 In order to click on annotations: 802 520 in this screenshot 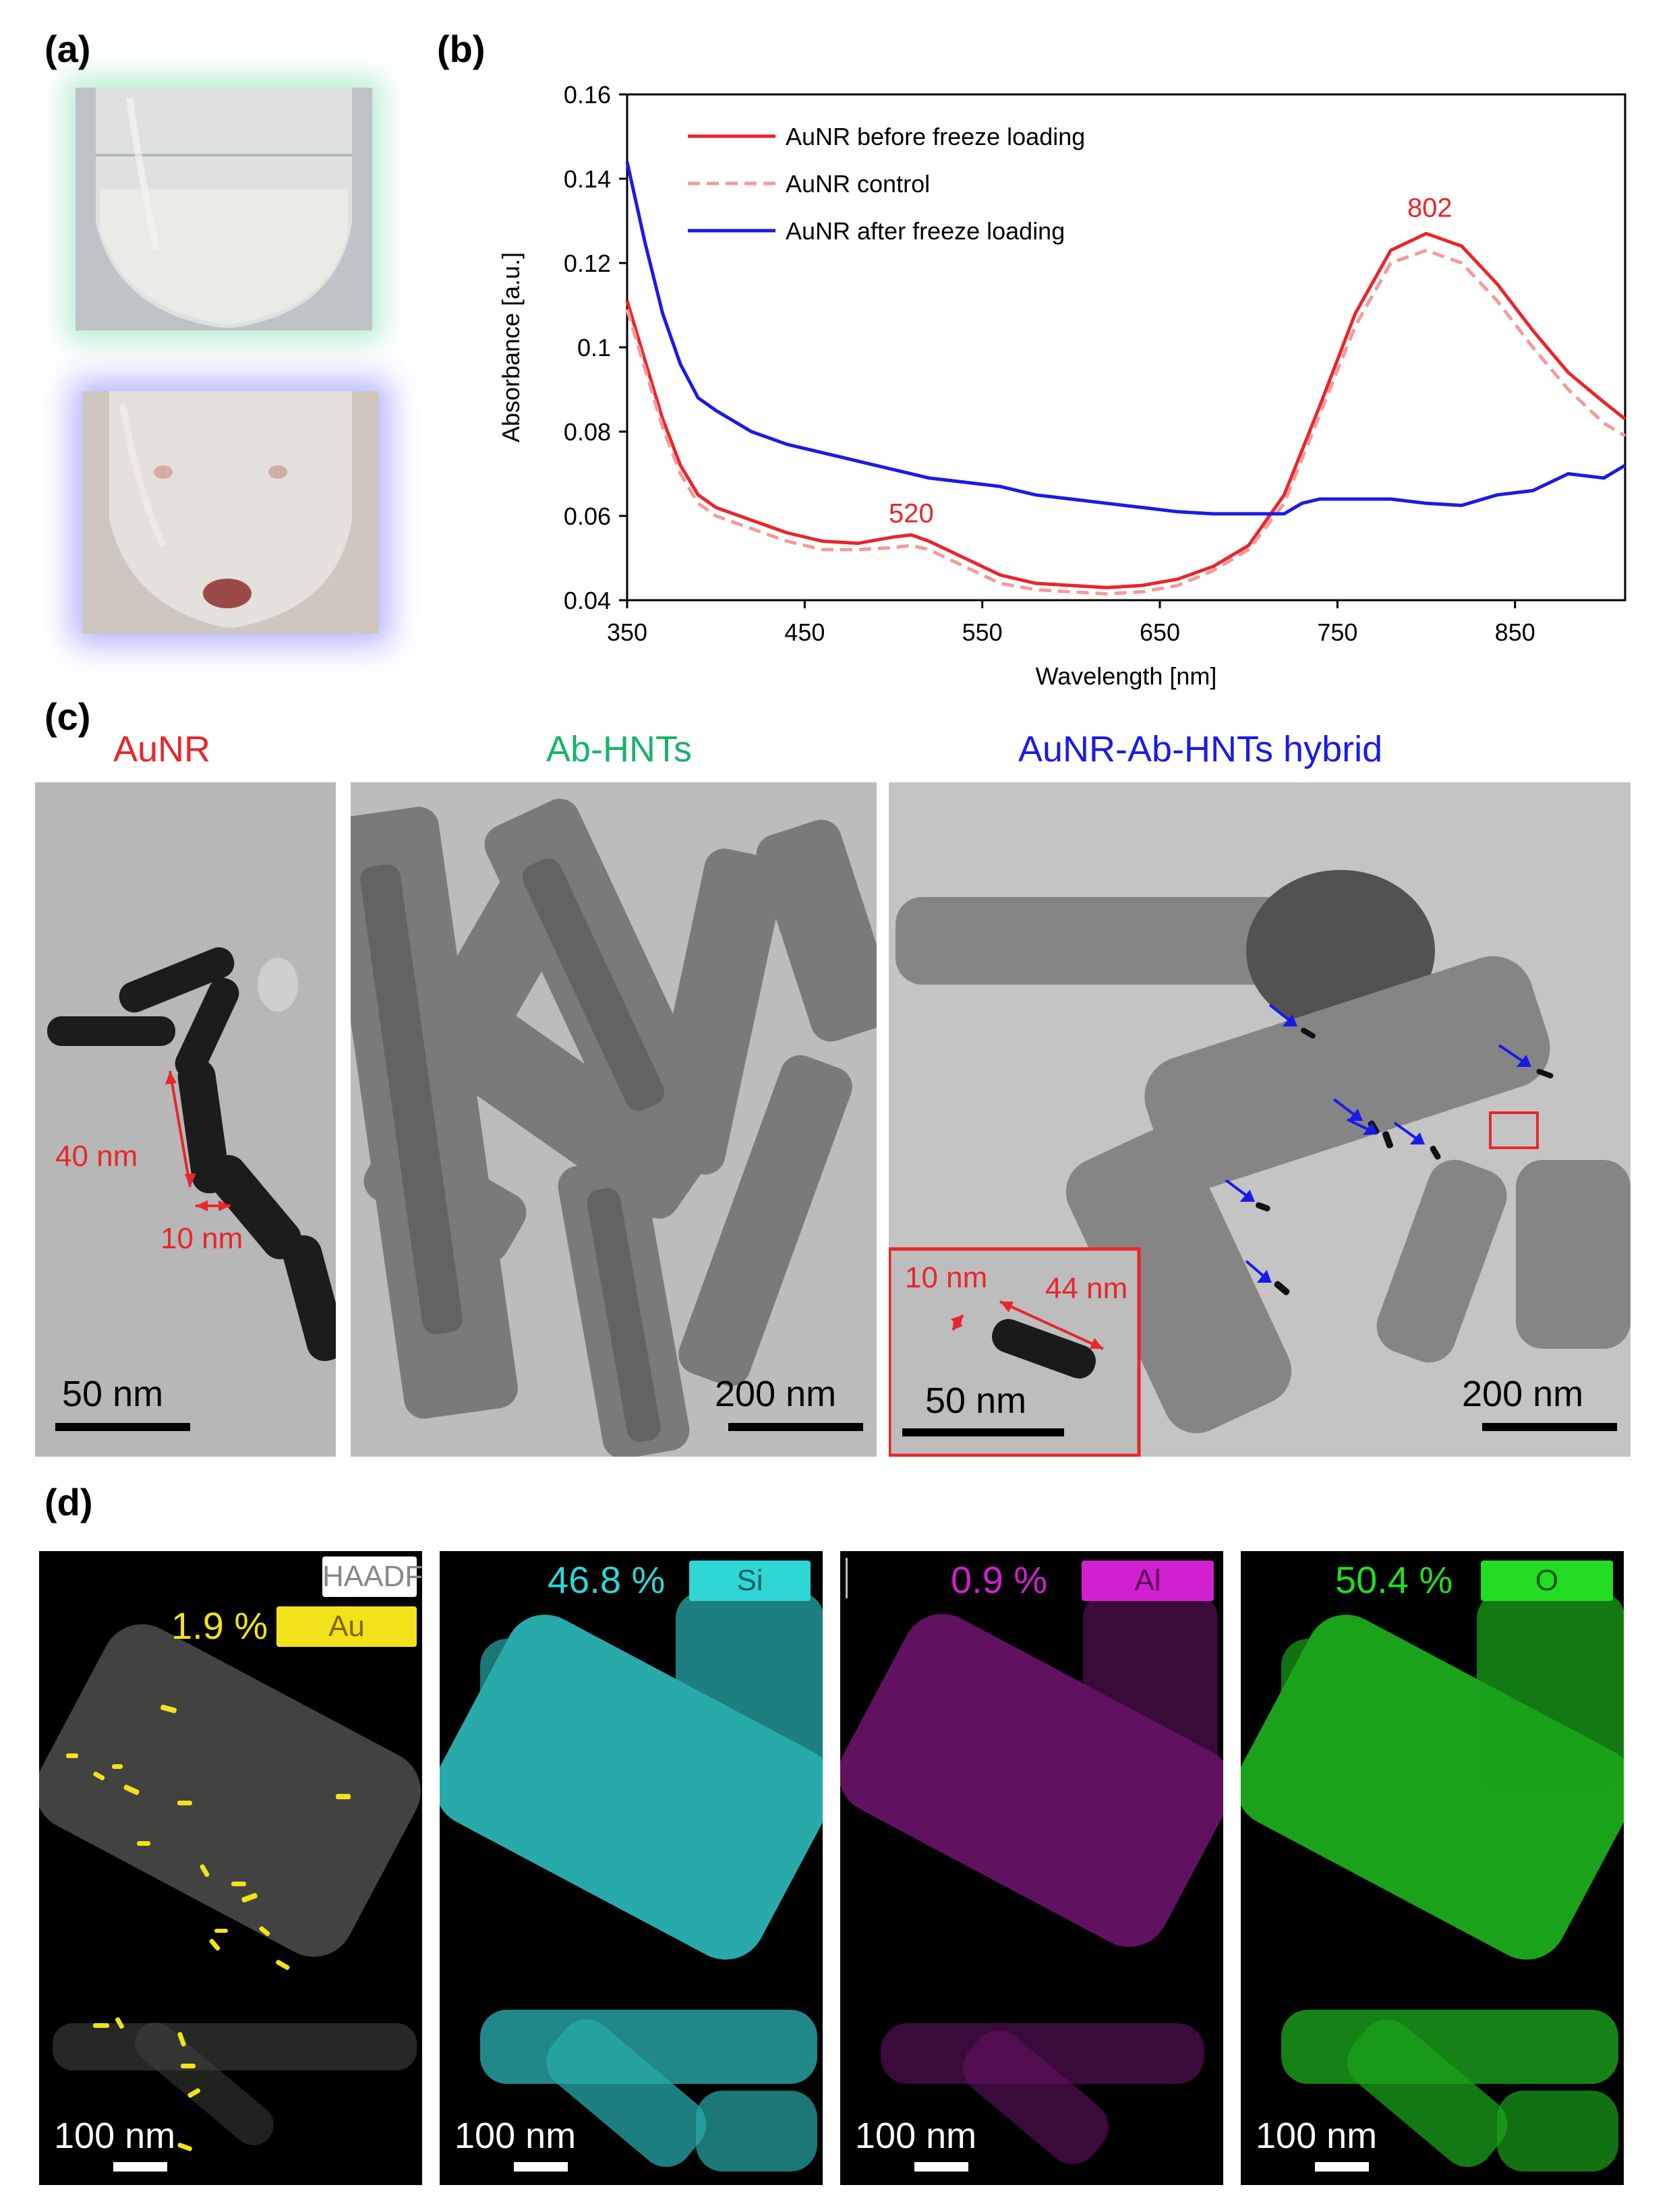, I will do `click(1170, 361)`.